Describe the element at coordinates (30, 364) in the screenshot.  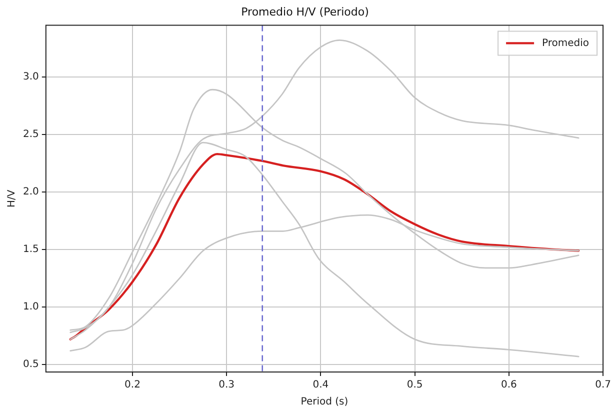
I see `y-tick-label: 0.5` at that location.